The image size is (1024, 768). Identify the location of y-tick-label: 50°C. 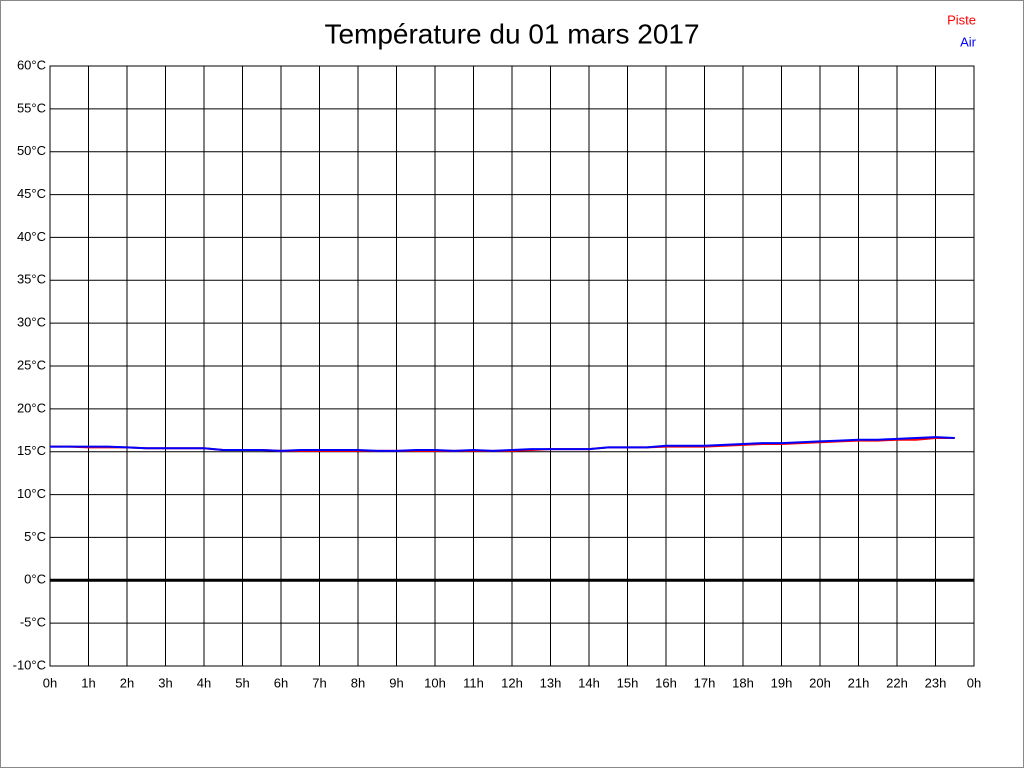
(31, 150).